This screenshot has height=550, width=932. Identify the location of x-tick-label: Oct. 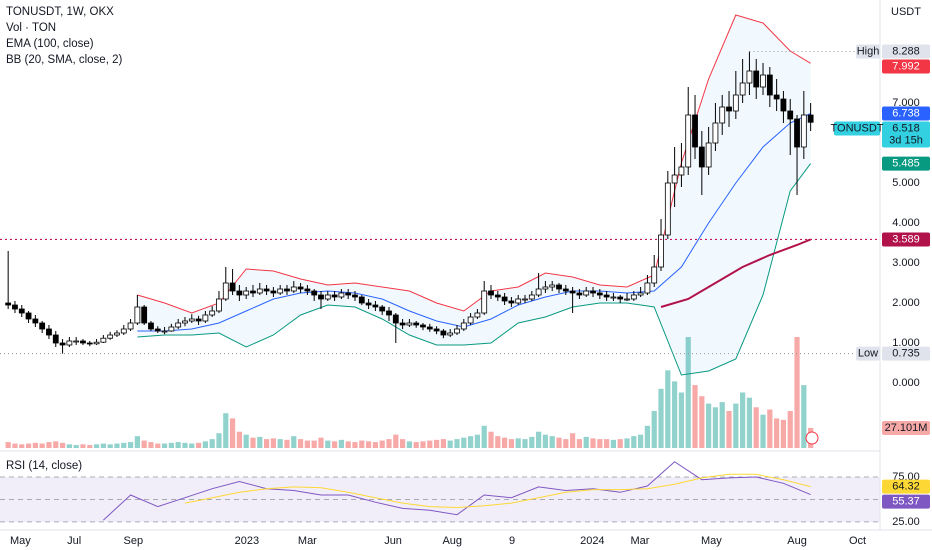
(857, 541).